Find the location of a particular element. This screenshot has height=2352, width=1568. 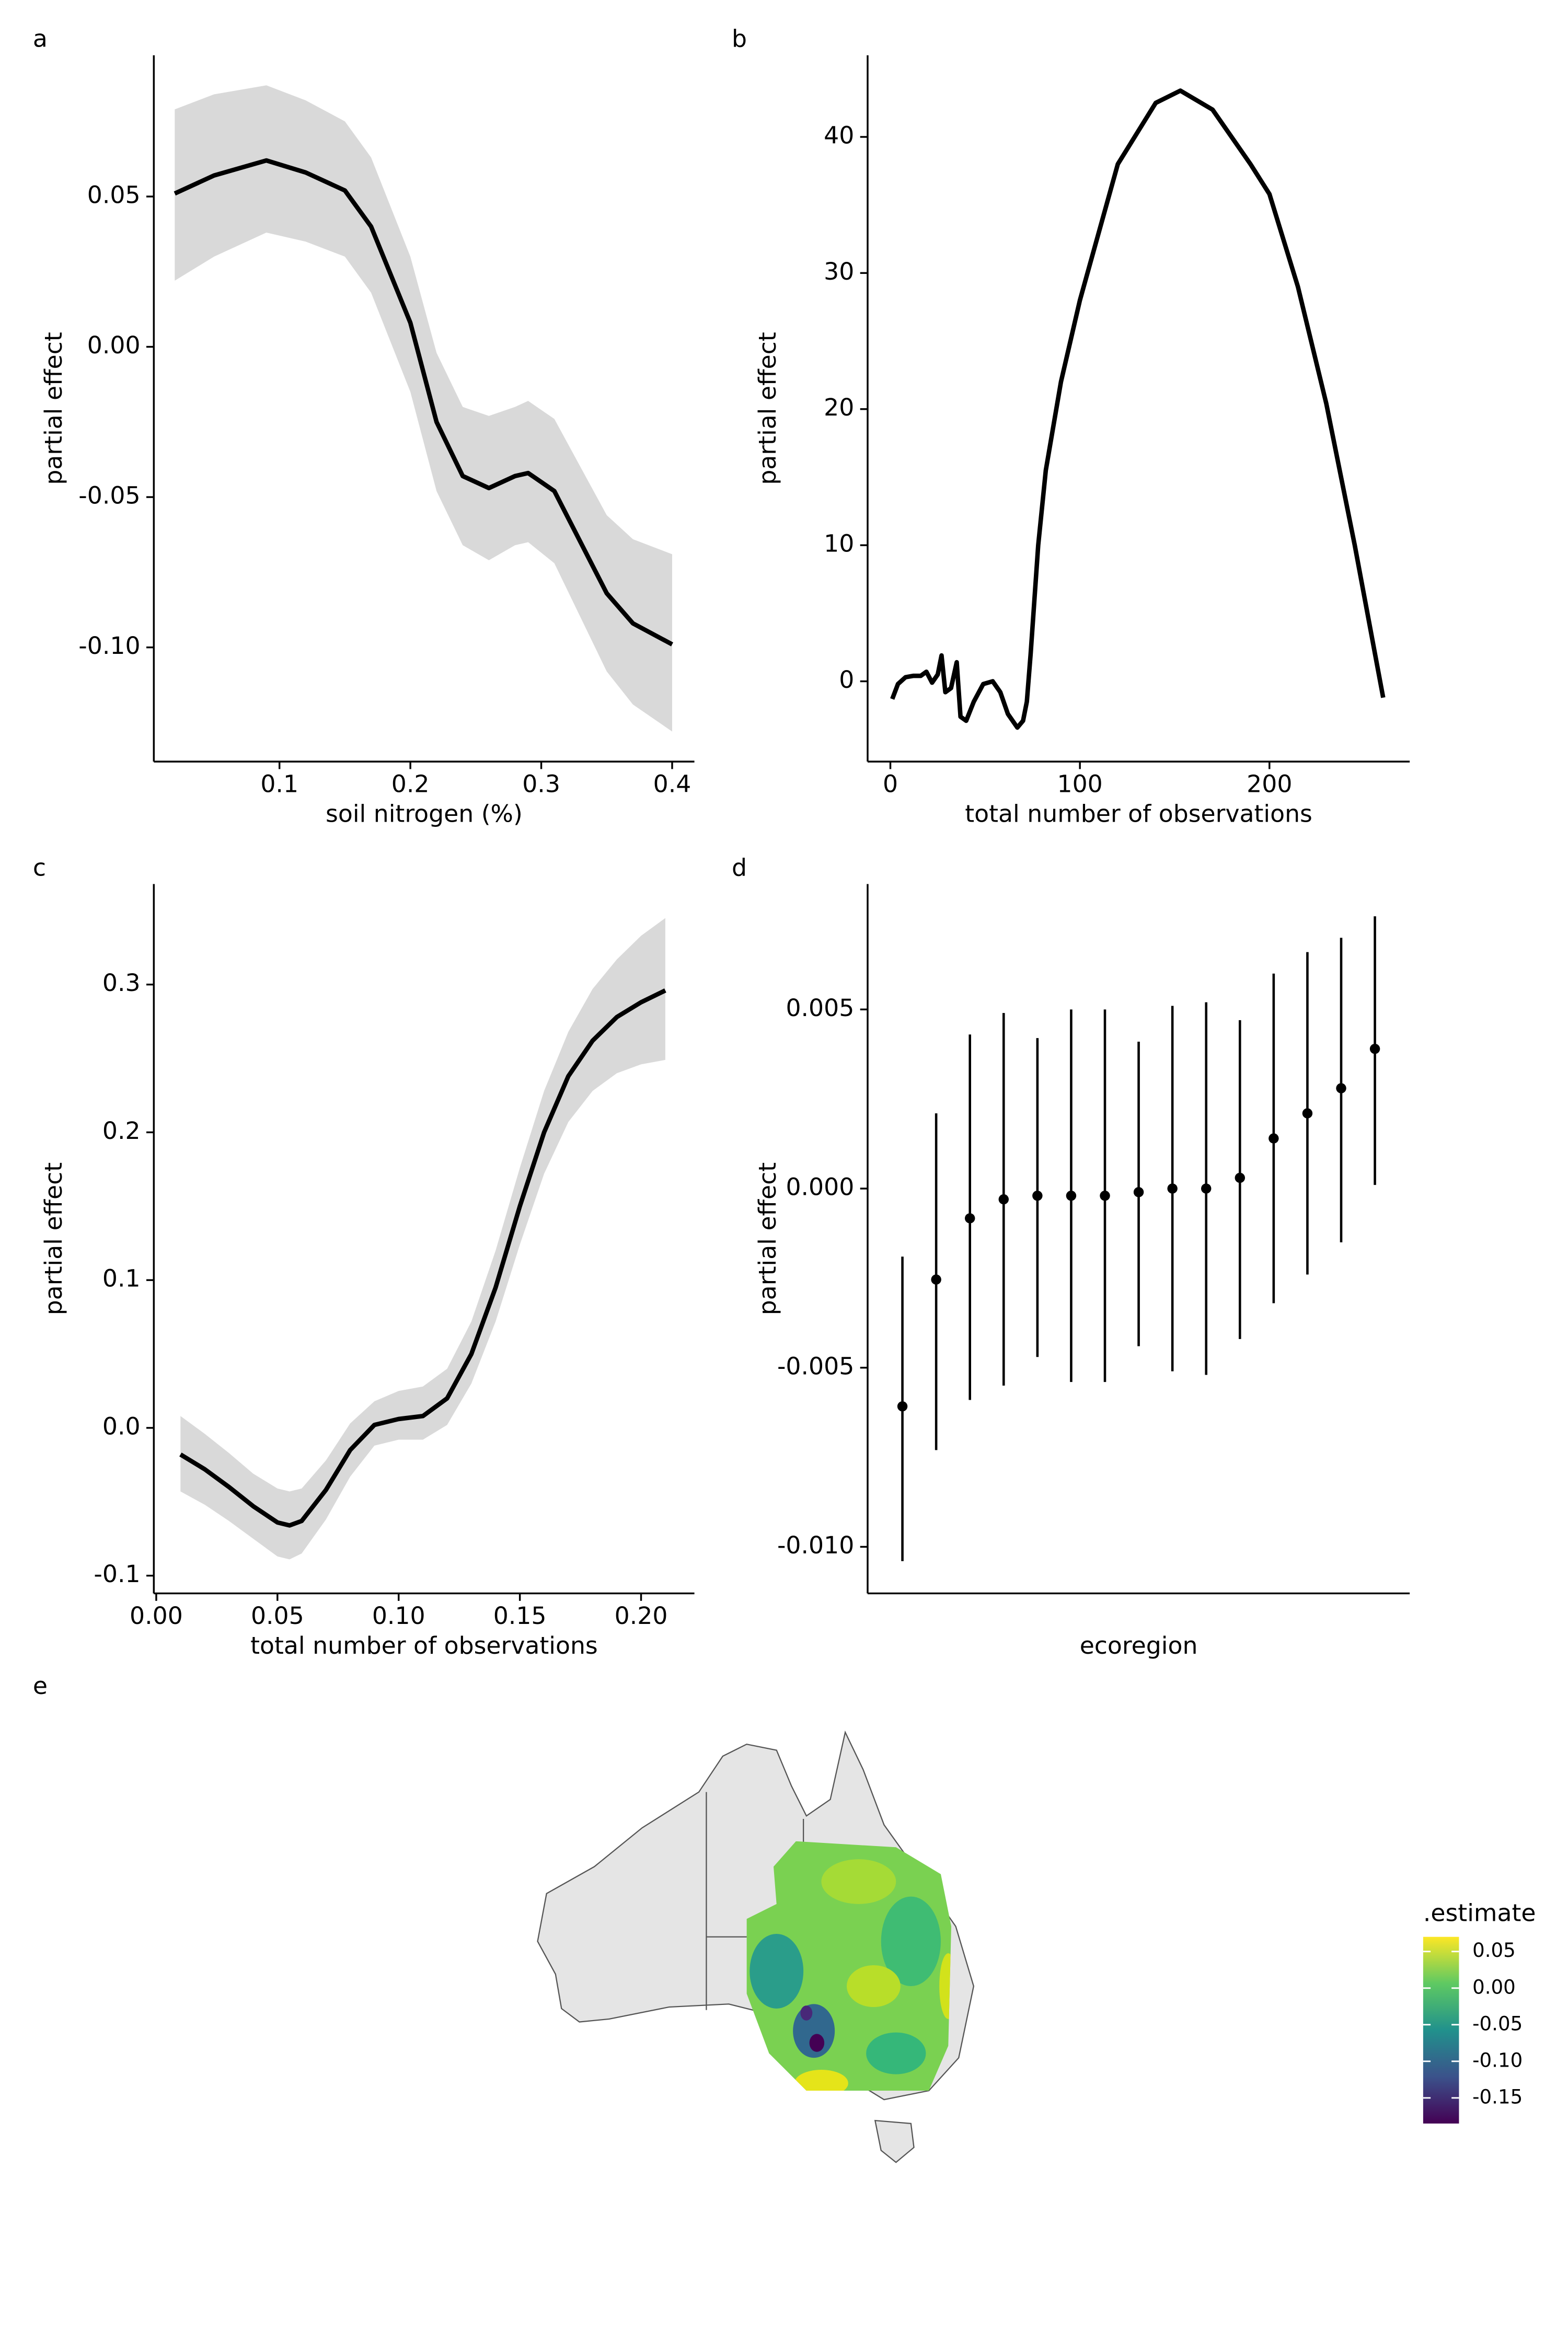

y-tick-label: 10 is located at coordinates (839, 544).